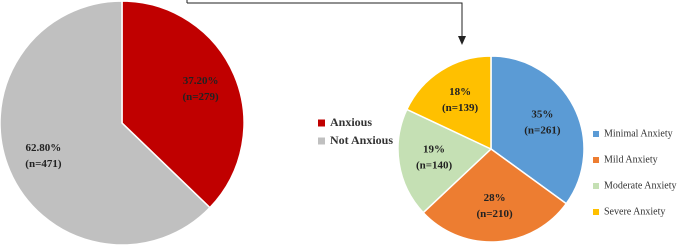 The image size is (678, 251). Describe the element at coordinates (462, 40) in the screenshot. I see `arrowhead` at that location.